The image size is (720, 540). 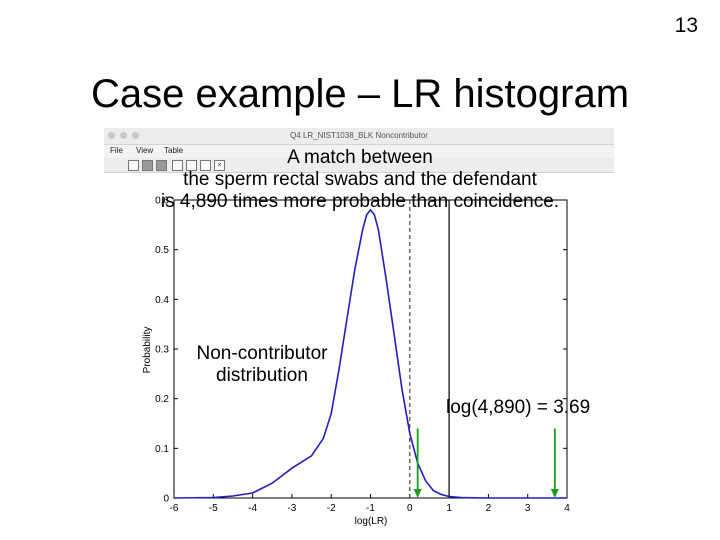 What do you see at coordinates (410, 508) in the screenshot?
I see `x-tick-label: 0` at bounding box center [410, 508].